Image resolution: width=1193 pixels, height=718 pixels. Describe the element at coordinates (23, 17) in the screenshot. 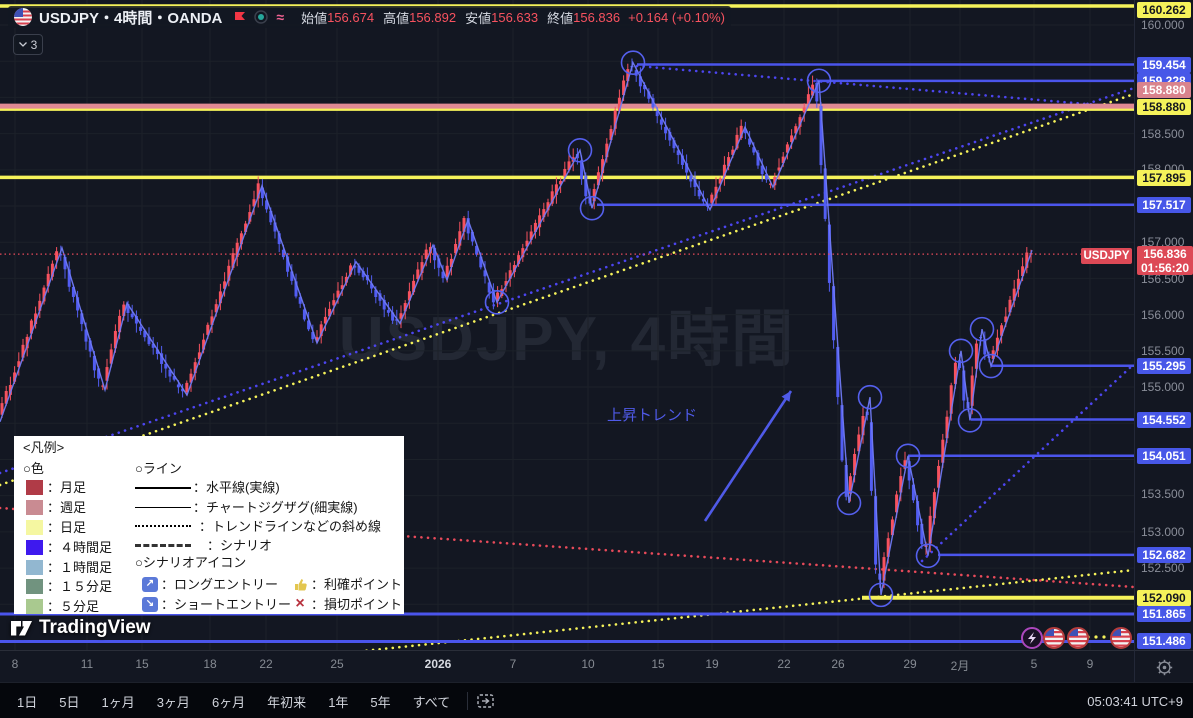

I see `symbol-flag-icon` at that location.